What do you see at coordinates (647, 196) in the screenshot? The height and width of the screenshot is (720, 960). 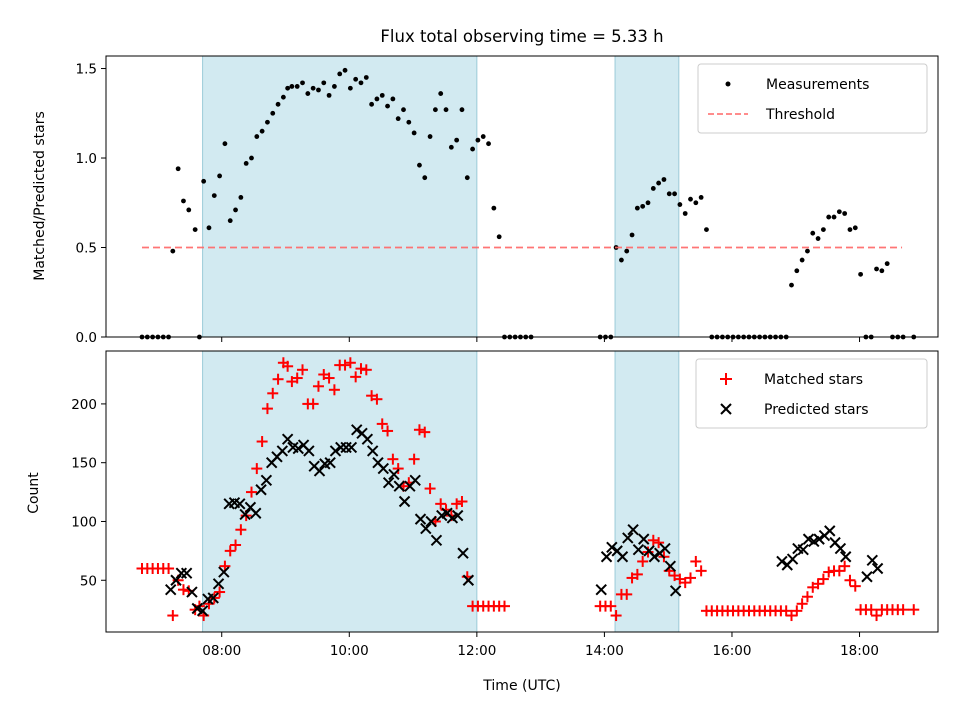 I see `top-shaded-interval` at bounding box center [647, 196].